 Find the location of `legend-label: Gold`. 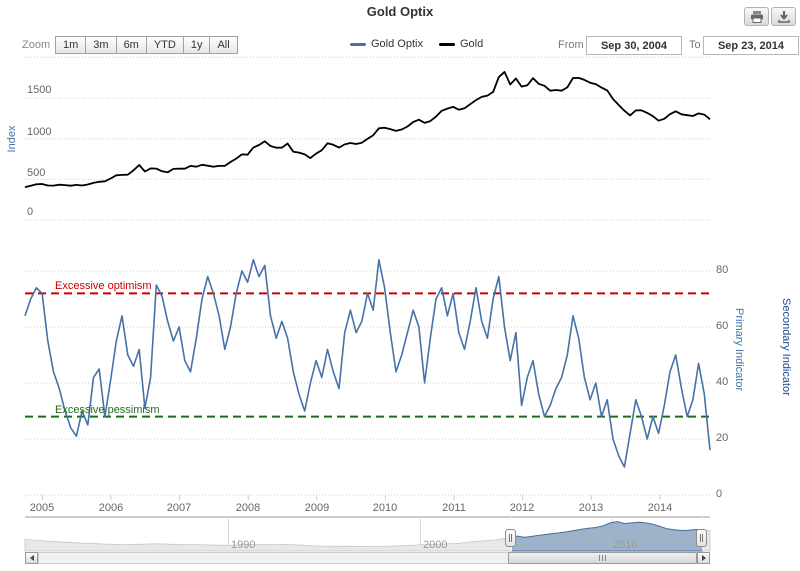

legend-label: Gold is located at coordinates (471, 44).